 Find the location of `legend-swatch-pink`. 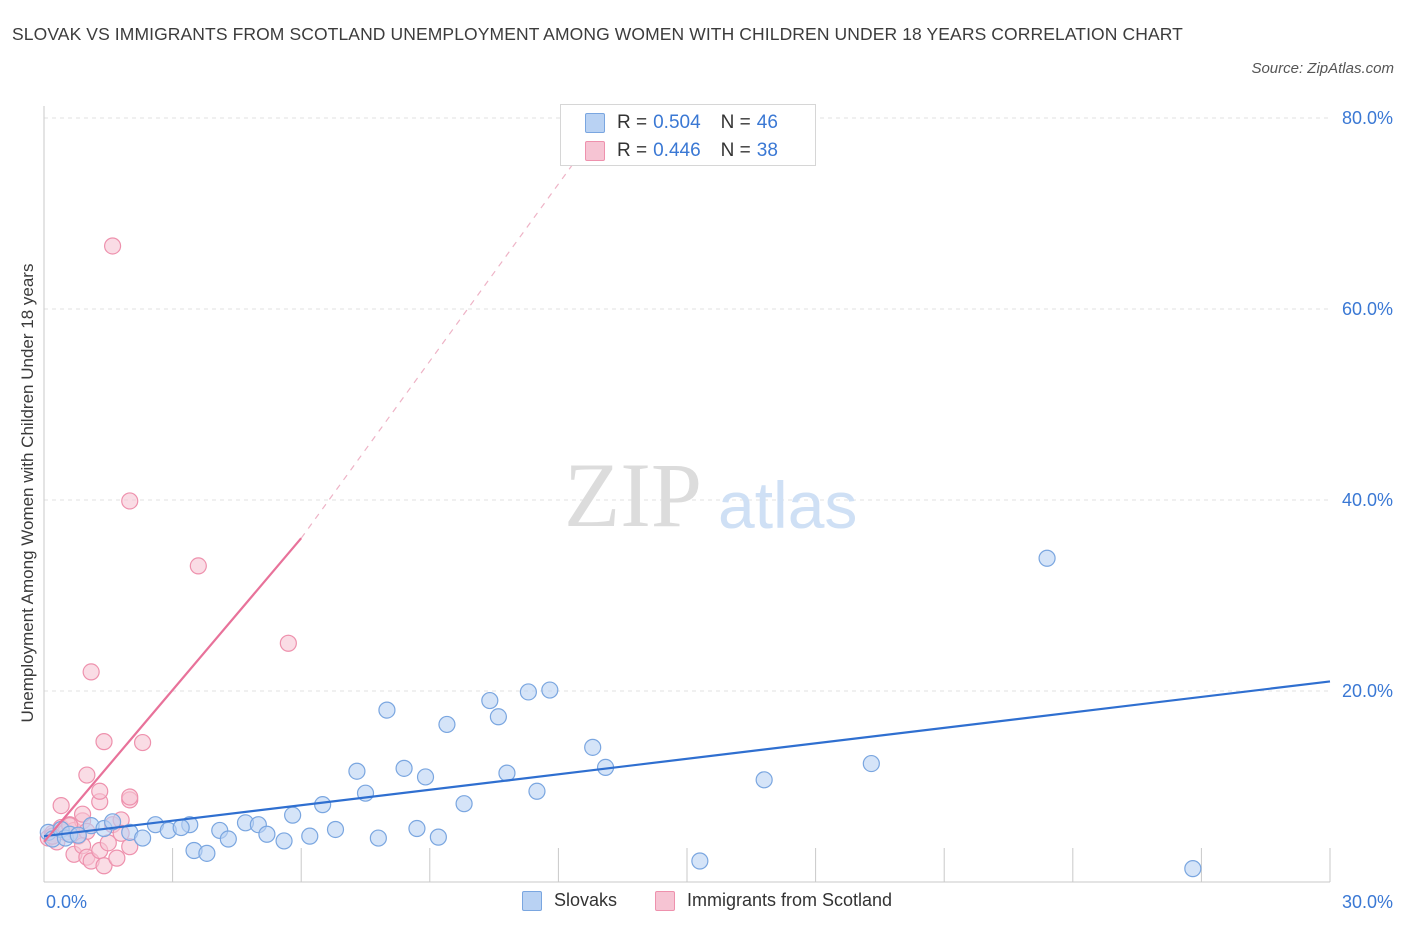

legend-swatch-pink is located at coordinates (665, 900).